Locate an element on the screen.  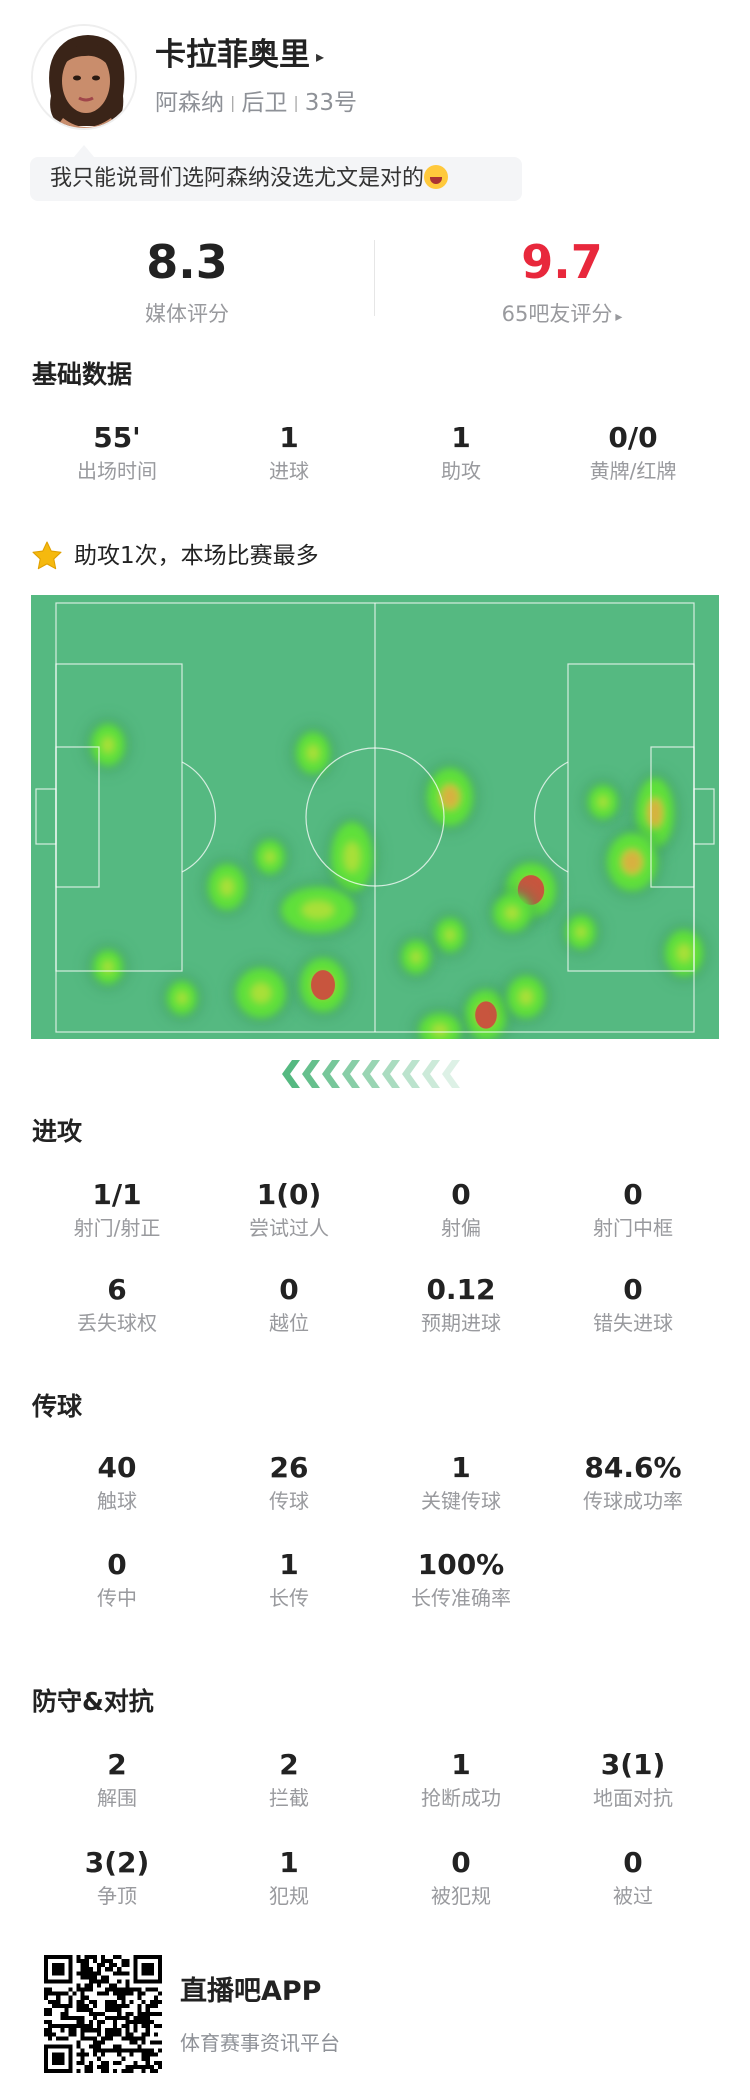
stat-long-balls: 1 长传 is located at coordinates (289, 1579).